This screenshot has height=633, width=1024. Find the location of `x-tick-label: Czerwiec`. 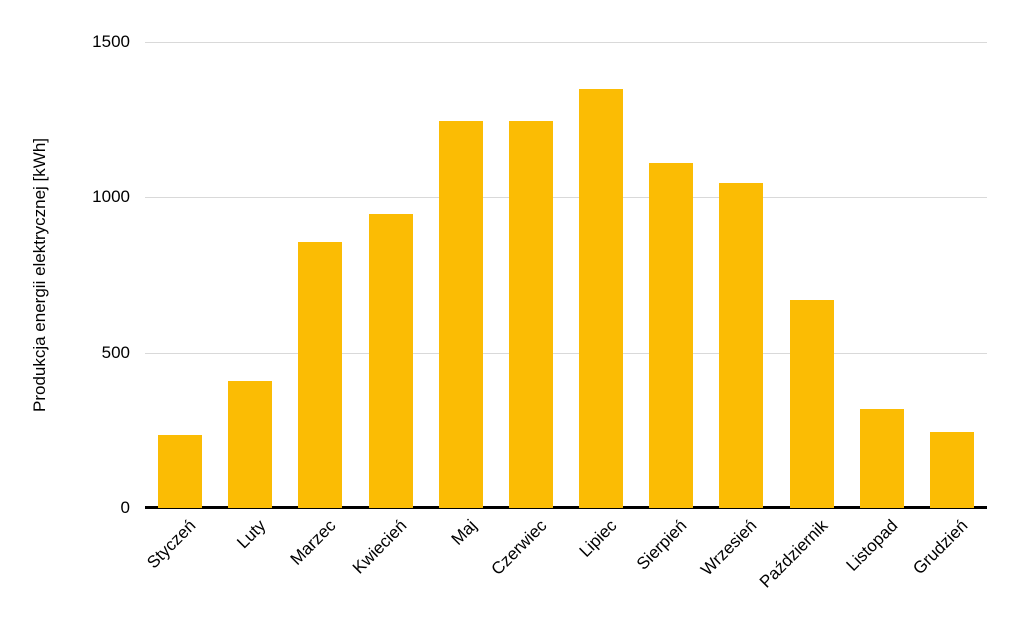

x-tick-label: Czerwiec is located at coordinates (519, 547).